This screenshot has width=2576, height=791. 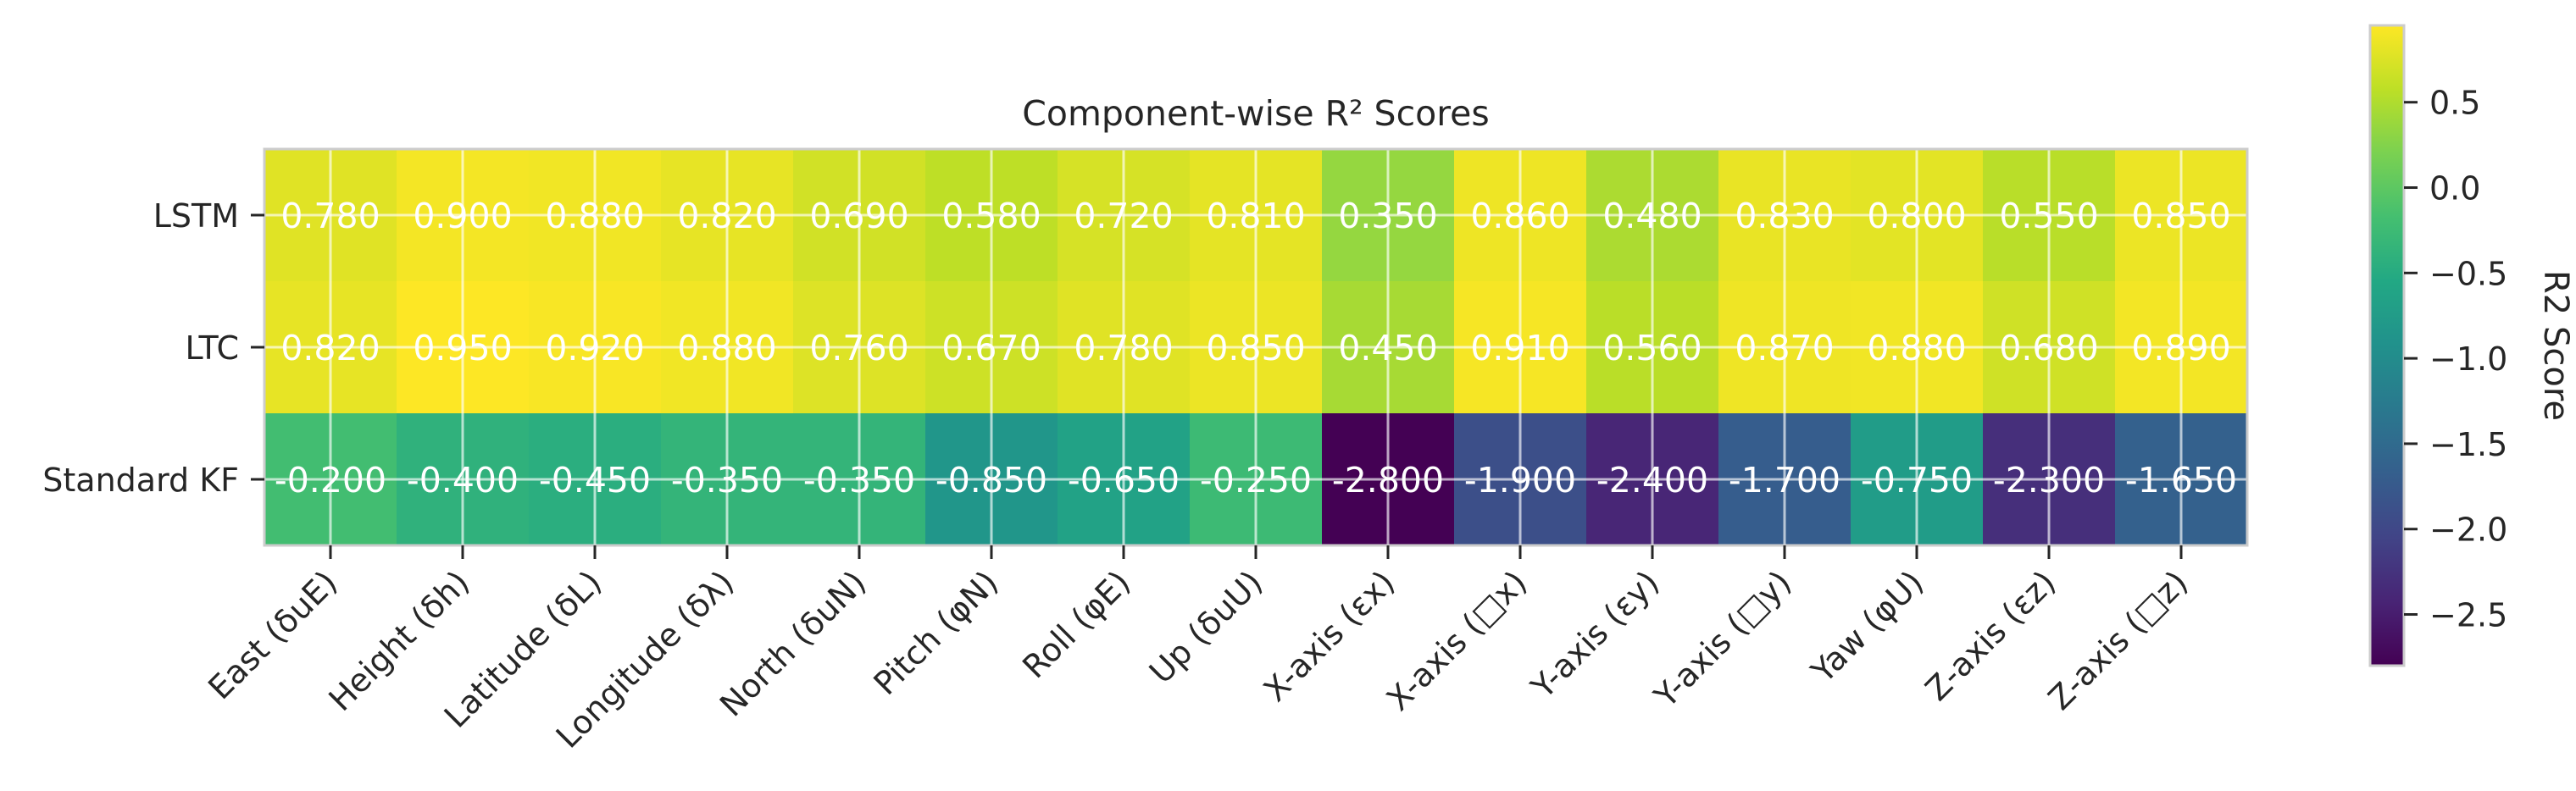 What do you see at coordinates (2555, 345) in the screenshot?
I see `colorbar-label: R2 Score` at bounding box center [2555, 345].